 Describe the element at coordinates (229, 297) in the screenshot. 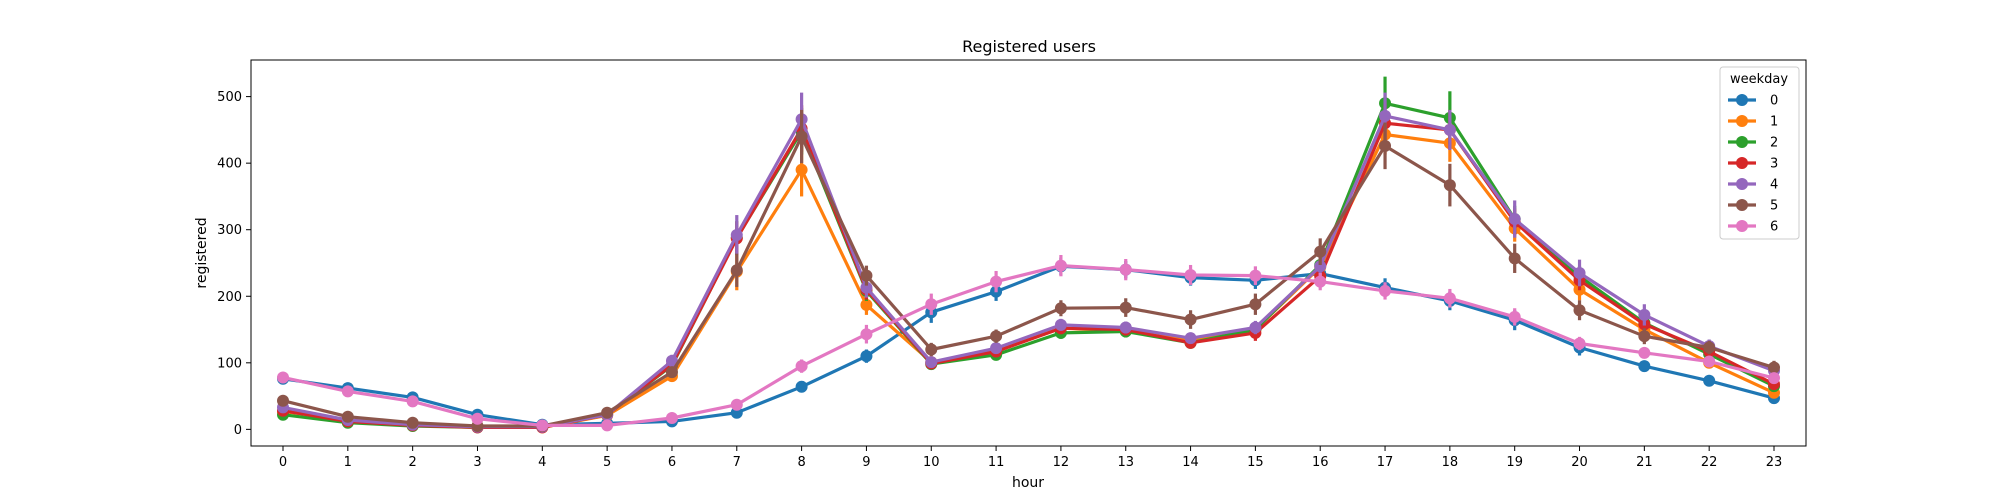

I see `y-tick-label: 200` at that location.